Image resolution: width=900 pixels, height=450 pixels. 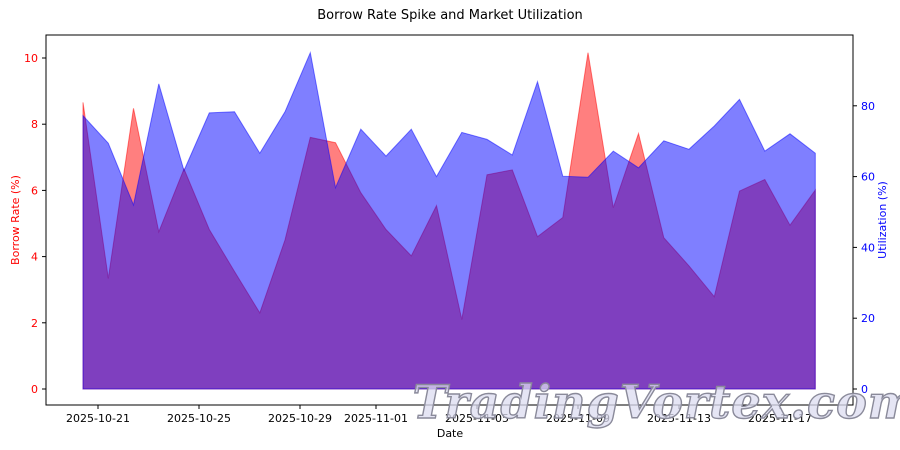 What do you see at coordinates (868, 247) in the screenshot?
I see `y2-tick-label: 40` at bounding box center [868, 247].